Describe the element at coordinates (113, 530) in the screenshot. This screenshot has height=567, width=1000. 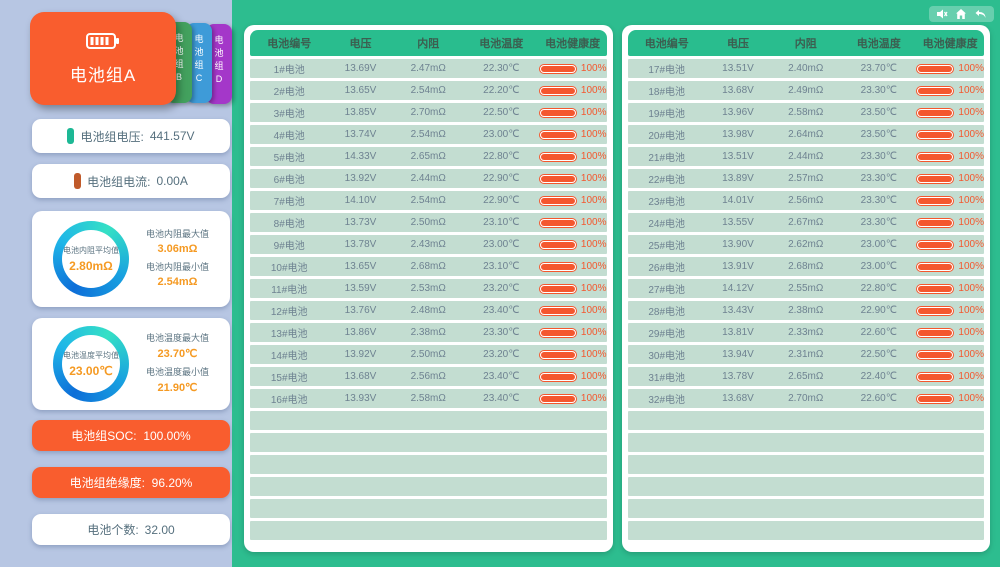
I see `count-label: 电池个数:` at that location.